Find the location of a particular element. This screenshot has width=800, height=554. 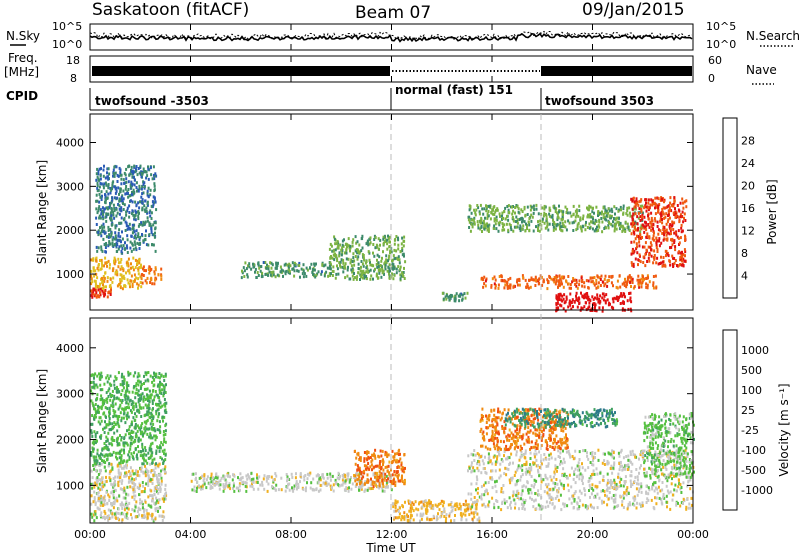

nsky-trace is located at coordinates (391, 37).